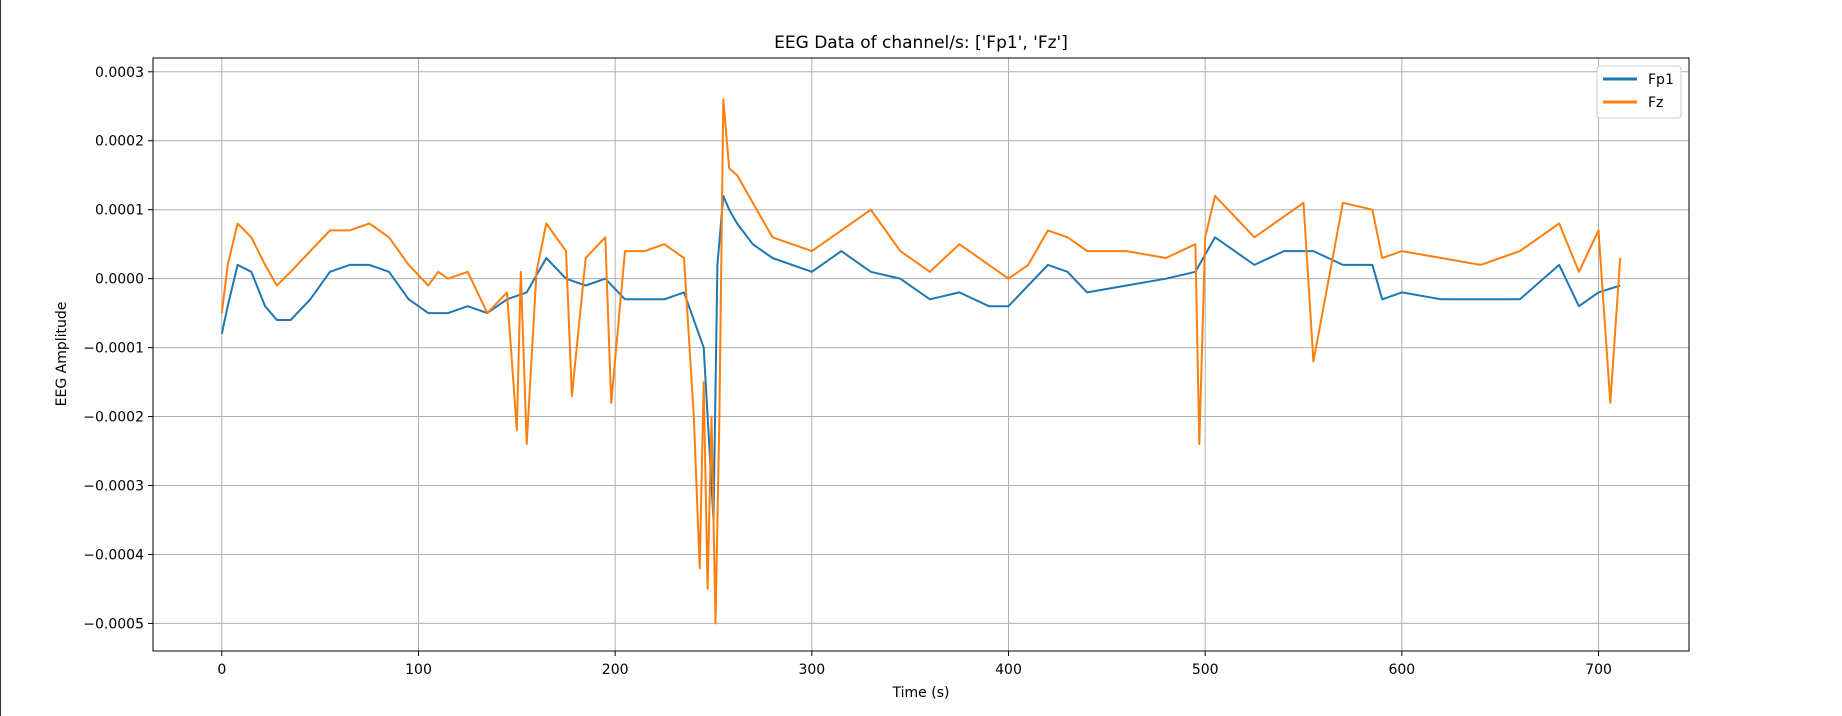 This screenshot has width=1842, height=716. What do you see at coordinates (418, 670) in the screenshot?
I see `x-tick-label: 100` at bounding box center [418, 670].